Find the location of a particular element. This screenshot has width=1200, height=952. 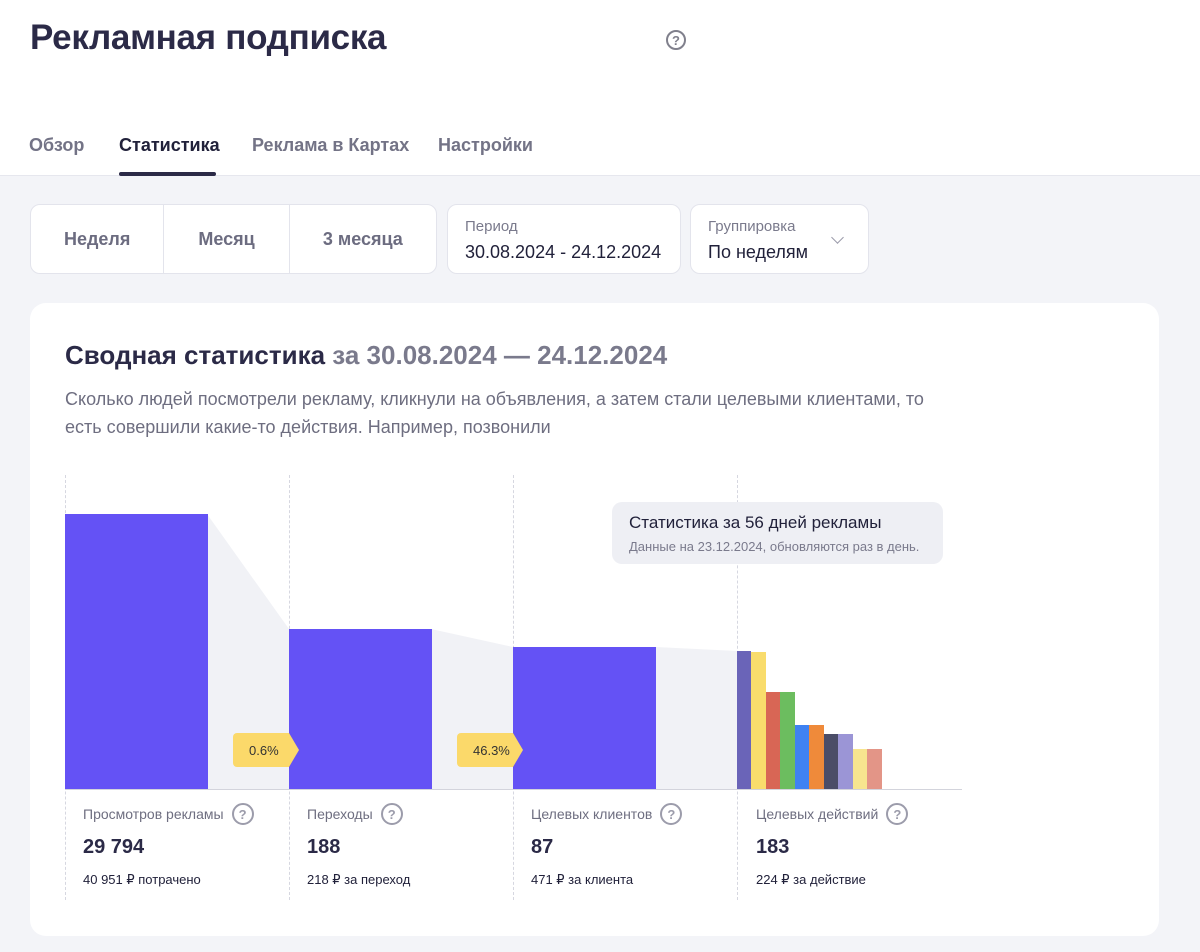

tab-settings: Настройки is located at coordinates (485, 145).